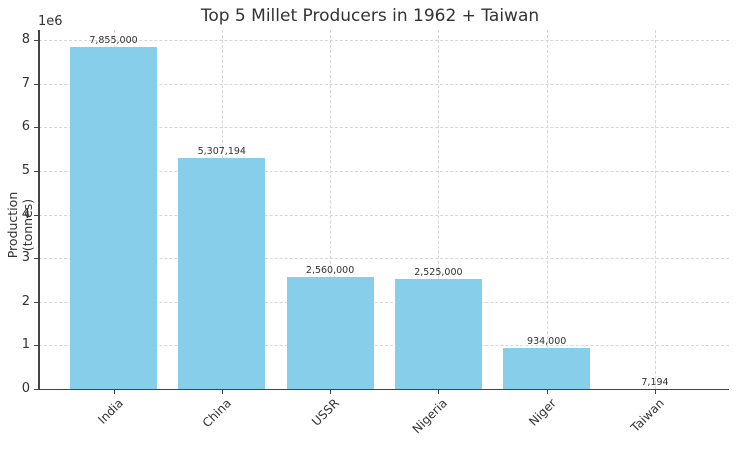 The height and width of the screenshot is (462, 740). What do you see at coordinates (221, 273) in the screenshot?
I see `bar-china` at bounding box center [221, 273].